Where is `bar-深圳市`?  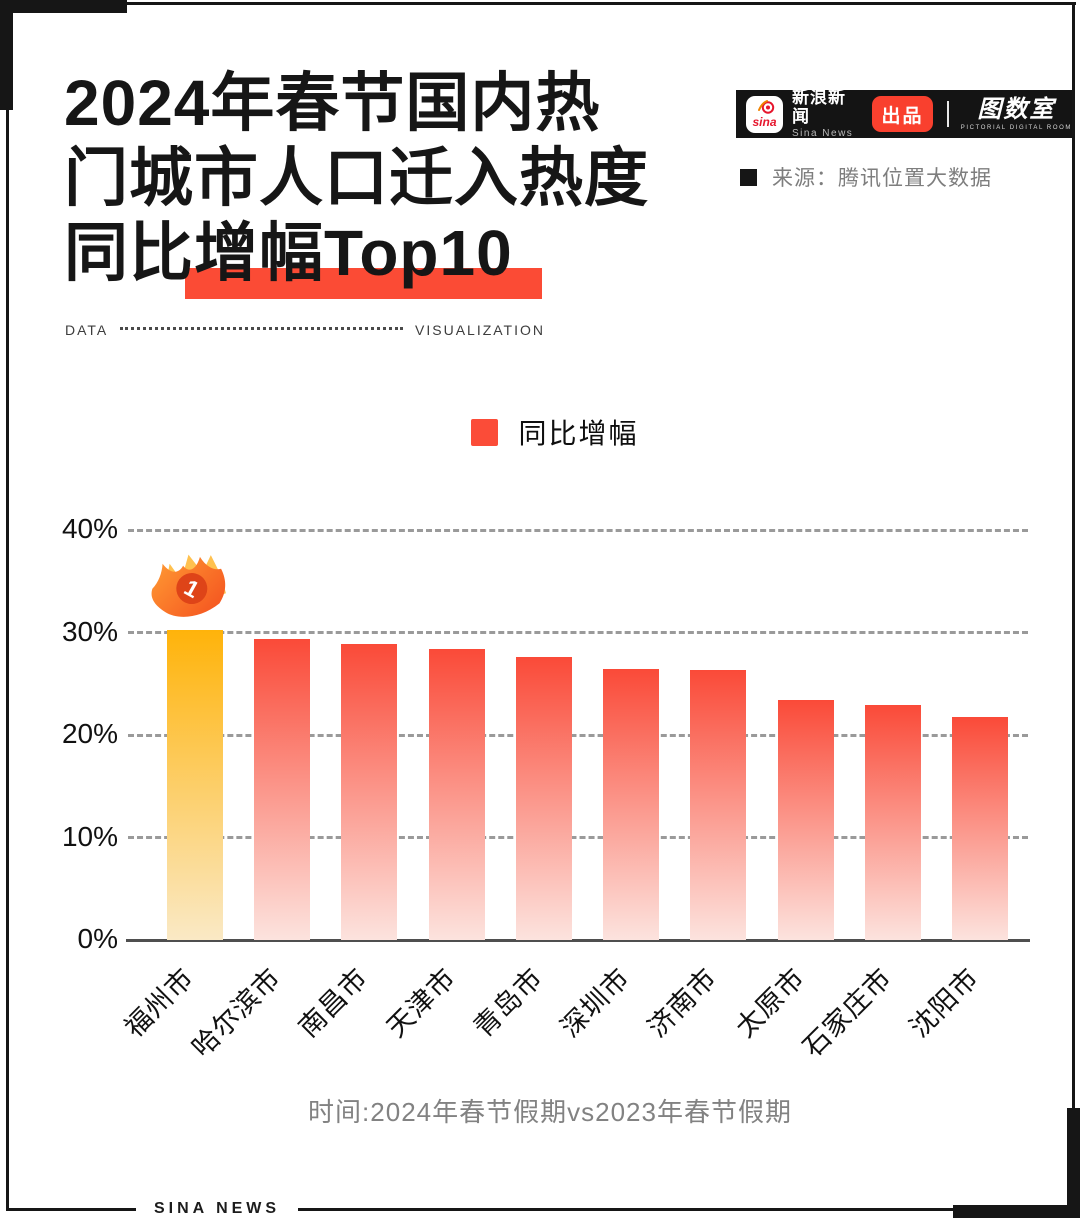 bar-深圳市 is located at coordinates (631, 804).